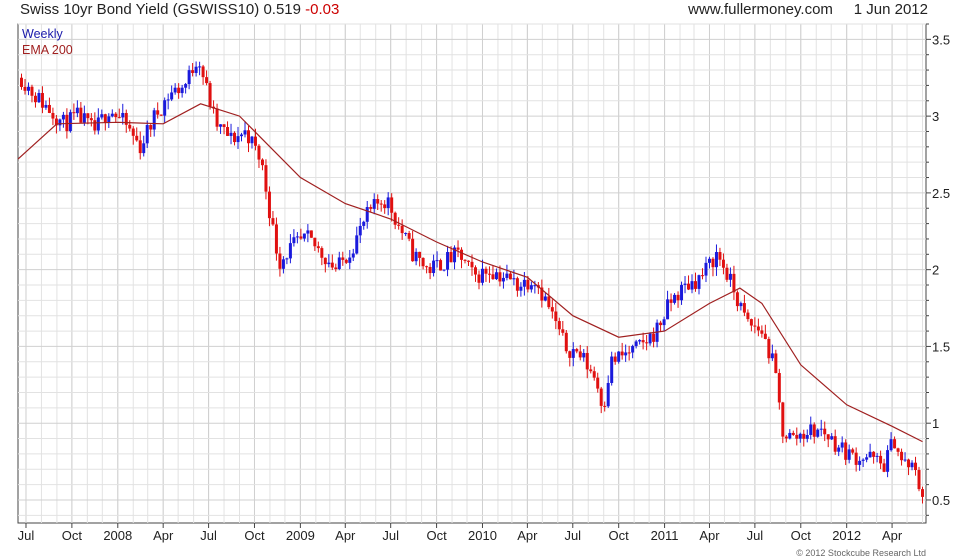 The image size is (980, 560). I want to click on change-value: -0.03, so click(322, 9).